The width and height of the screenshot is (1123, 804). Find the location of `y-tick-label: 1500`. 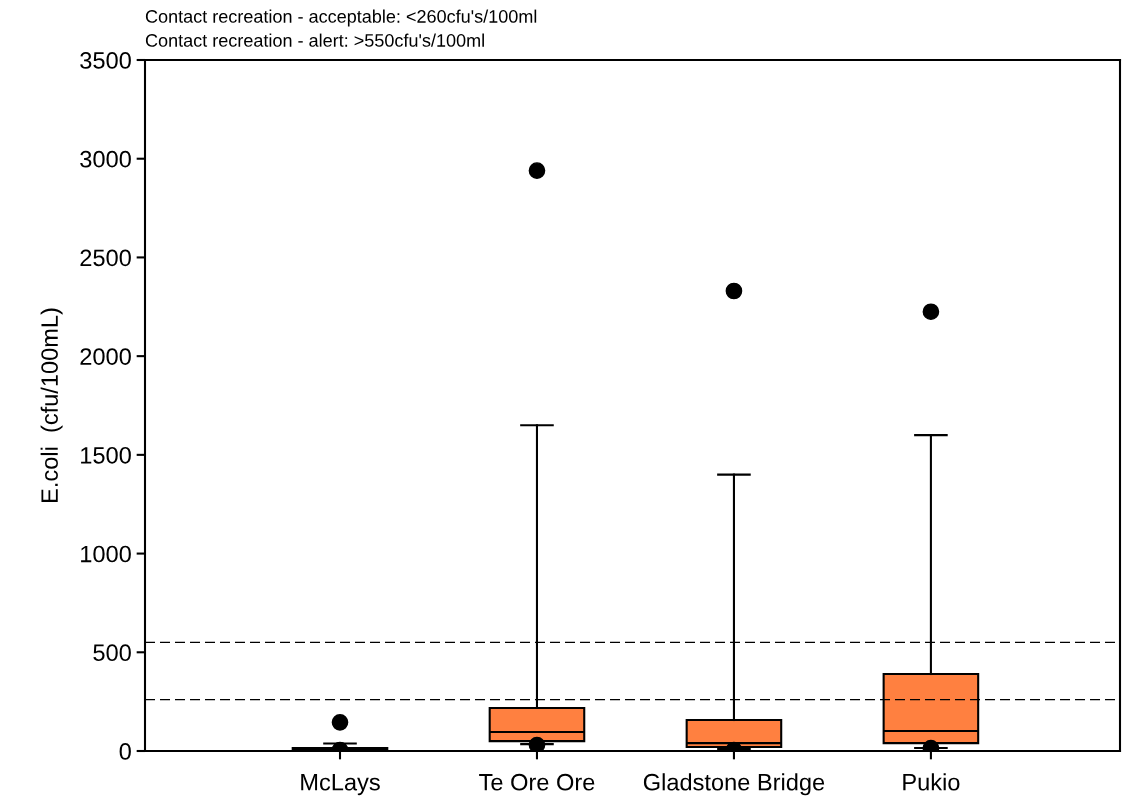

y-tick-label: 1500 is located at coordinates (106, 455).